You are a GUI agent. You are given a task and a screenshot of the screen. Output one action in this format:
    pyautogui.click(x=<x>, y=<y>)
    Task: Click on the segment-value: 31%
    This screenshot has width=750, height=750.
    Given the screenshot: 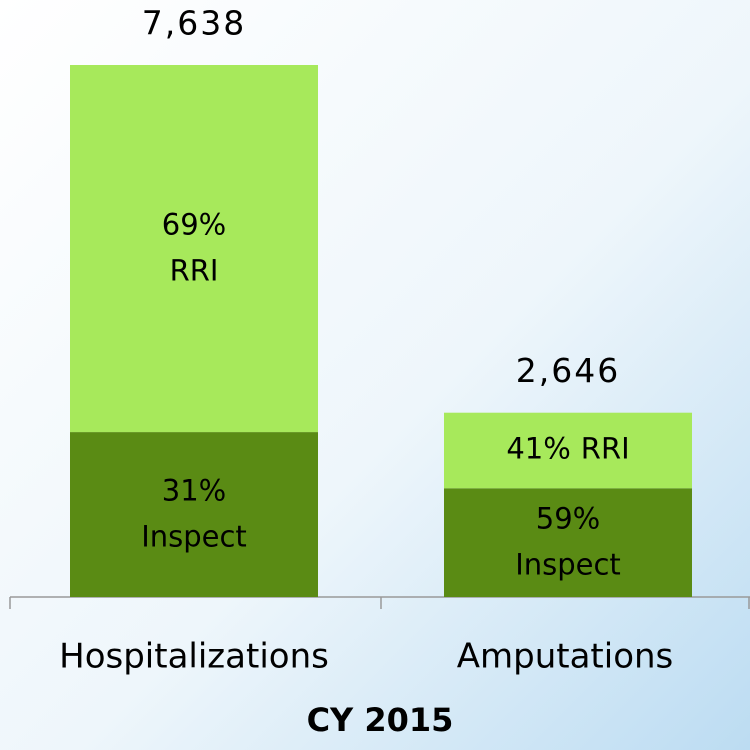 What is the action you would take?
    pyautogui.click(x=194, y=491)
    